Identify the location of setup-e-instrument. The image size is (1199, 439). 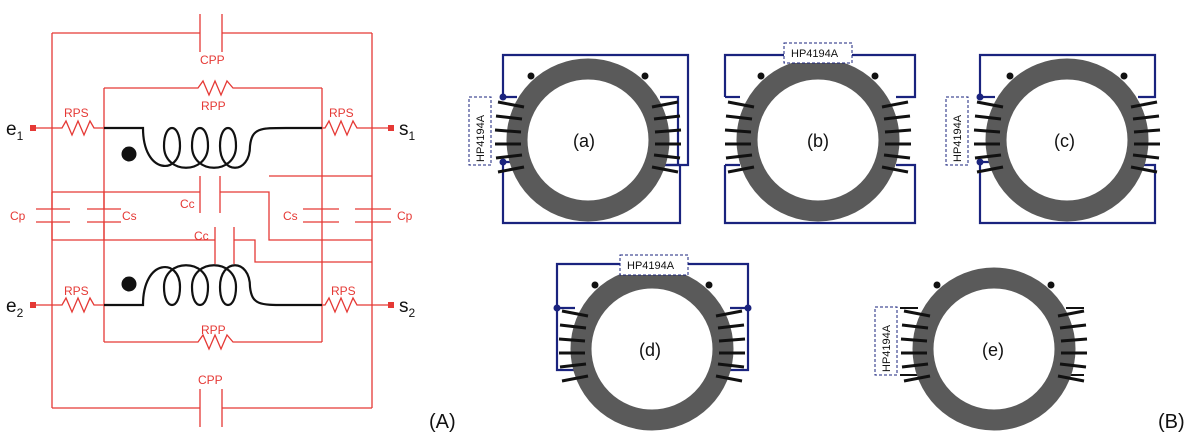
(886, 341).